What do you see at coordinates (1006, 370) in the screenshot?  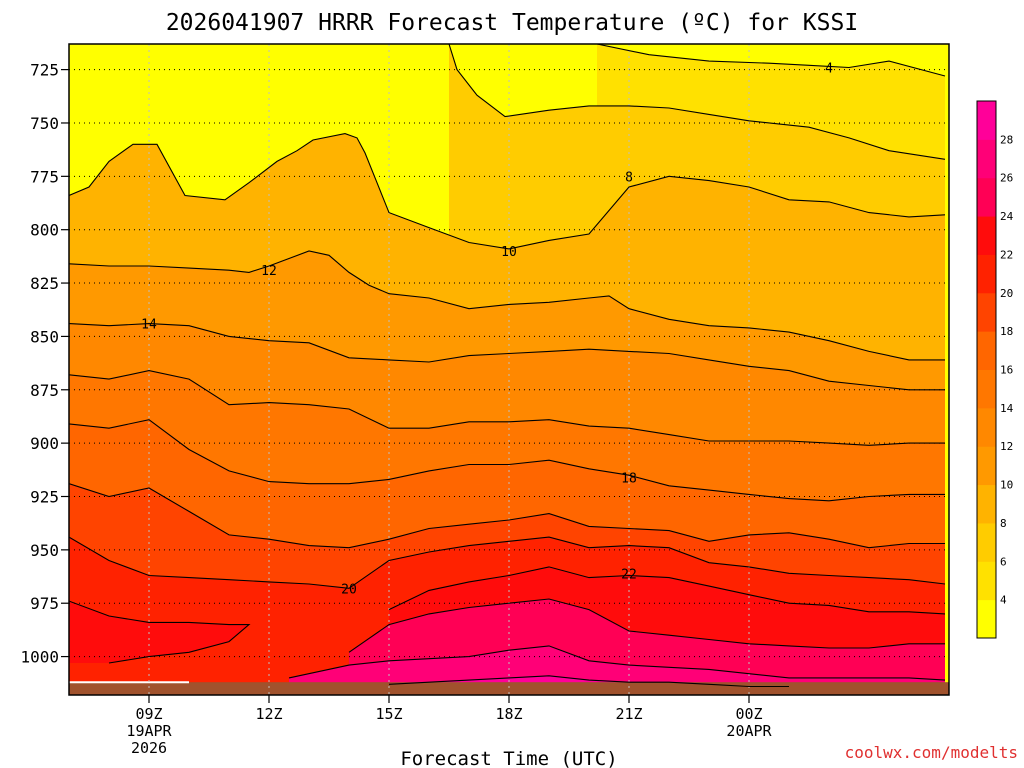 I see `colorbar-label-16: 16` at bounding box center [1006, 370].